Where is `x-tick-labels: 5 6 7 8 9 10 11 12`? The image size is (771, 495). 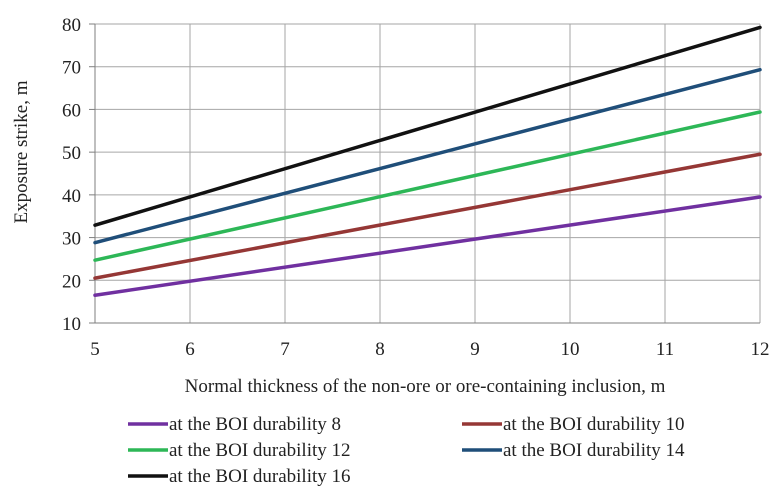 x-tick-labels: 5 6 7 8 9 10 11 12 is located at coordinates (429, 349).